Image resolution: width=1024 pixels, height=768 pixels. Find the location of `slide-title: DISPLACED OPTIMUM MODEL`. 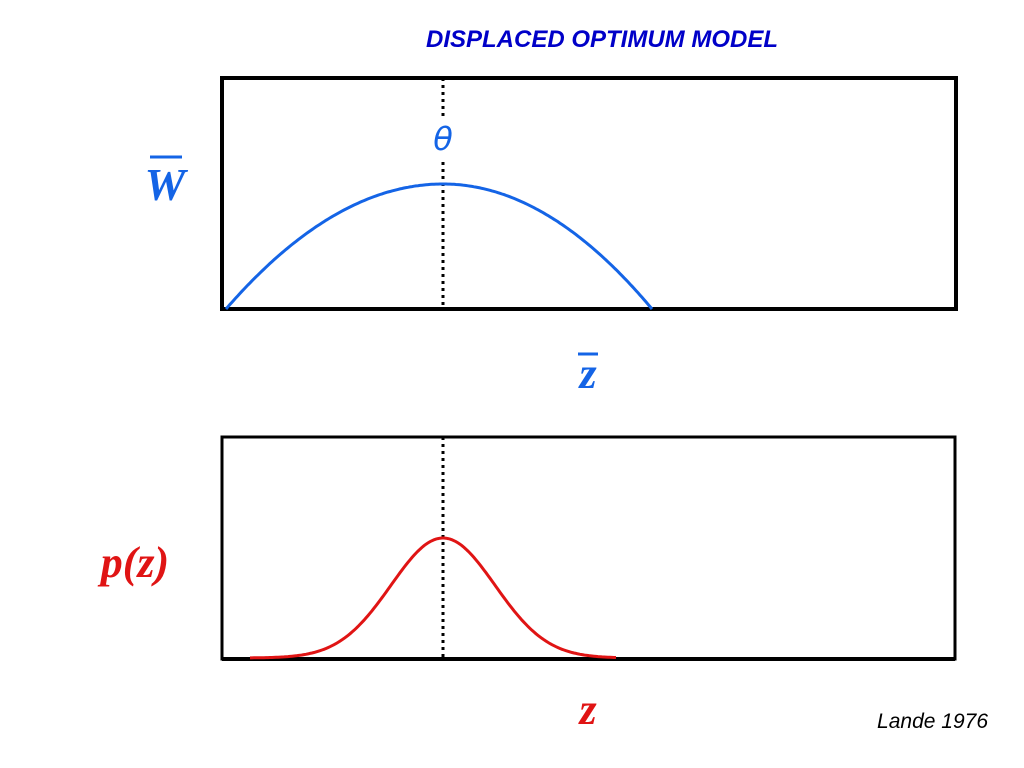

slide-title: DISPLACED OPTIMUM MODEL is located at coordinates (602, 39).